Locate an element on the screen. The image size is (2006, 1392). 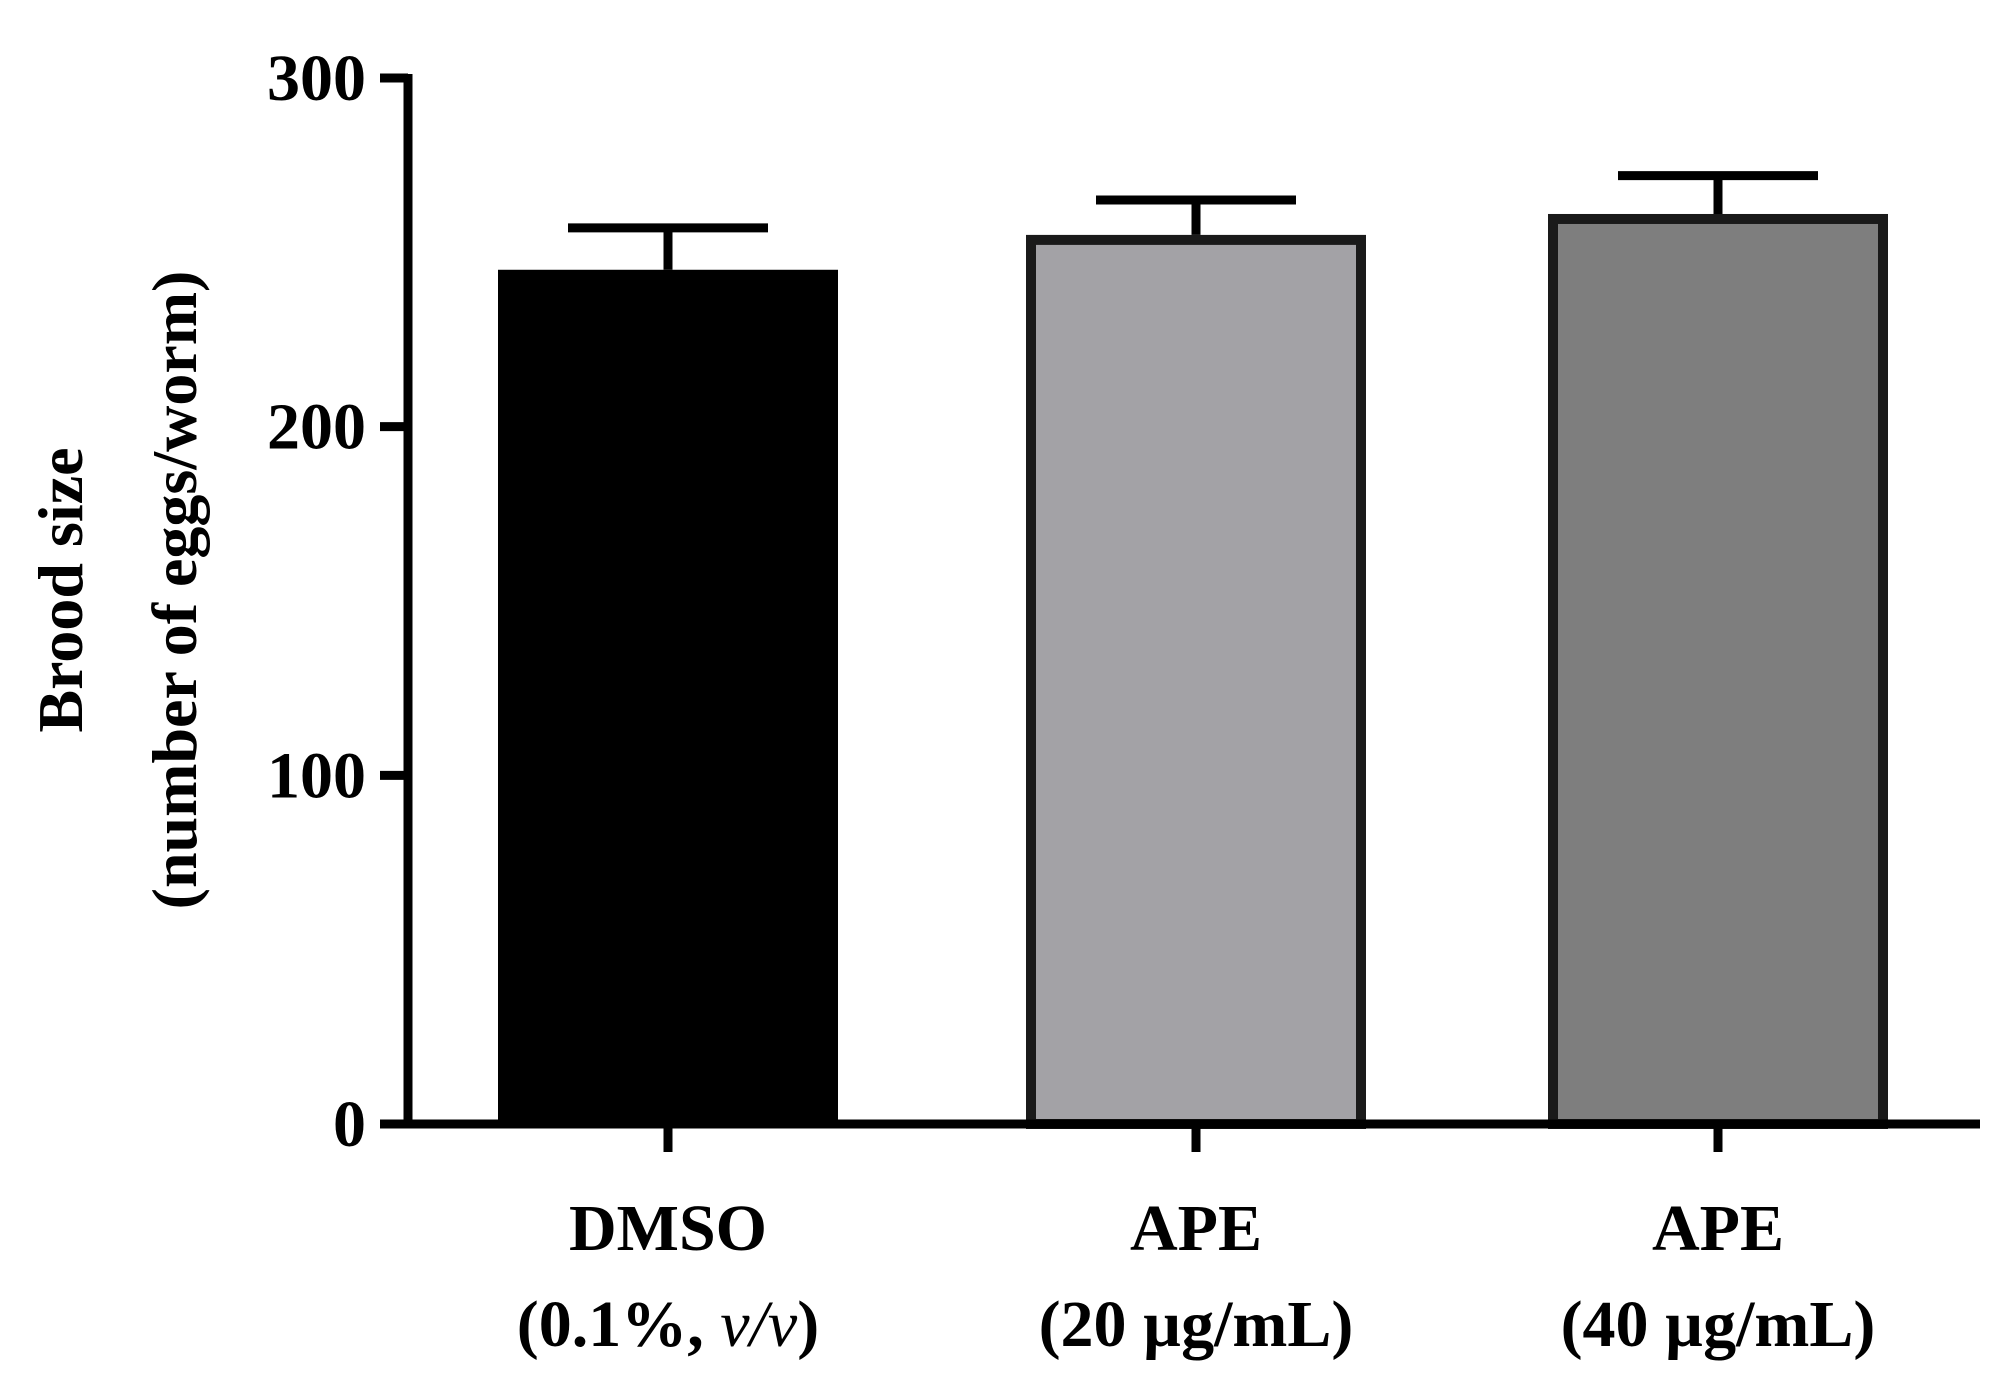
y-tick-label: 100 is located at coordinates (316, 775).